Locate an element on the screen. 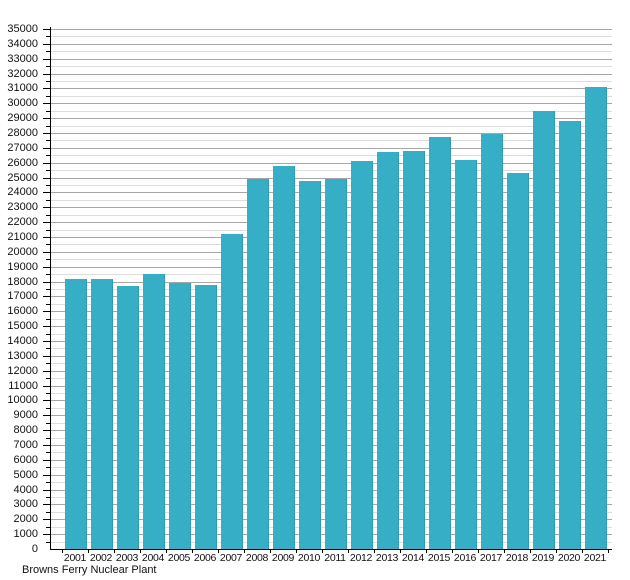 Image resolution: width=630 pixels, height=580 pixels. y-axis-tick-label: 19000 is located at coordinates (22, 267).